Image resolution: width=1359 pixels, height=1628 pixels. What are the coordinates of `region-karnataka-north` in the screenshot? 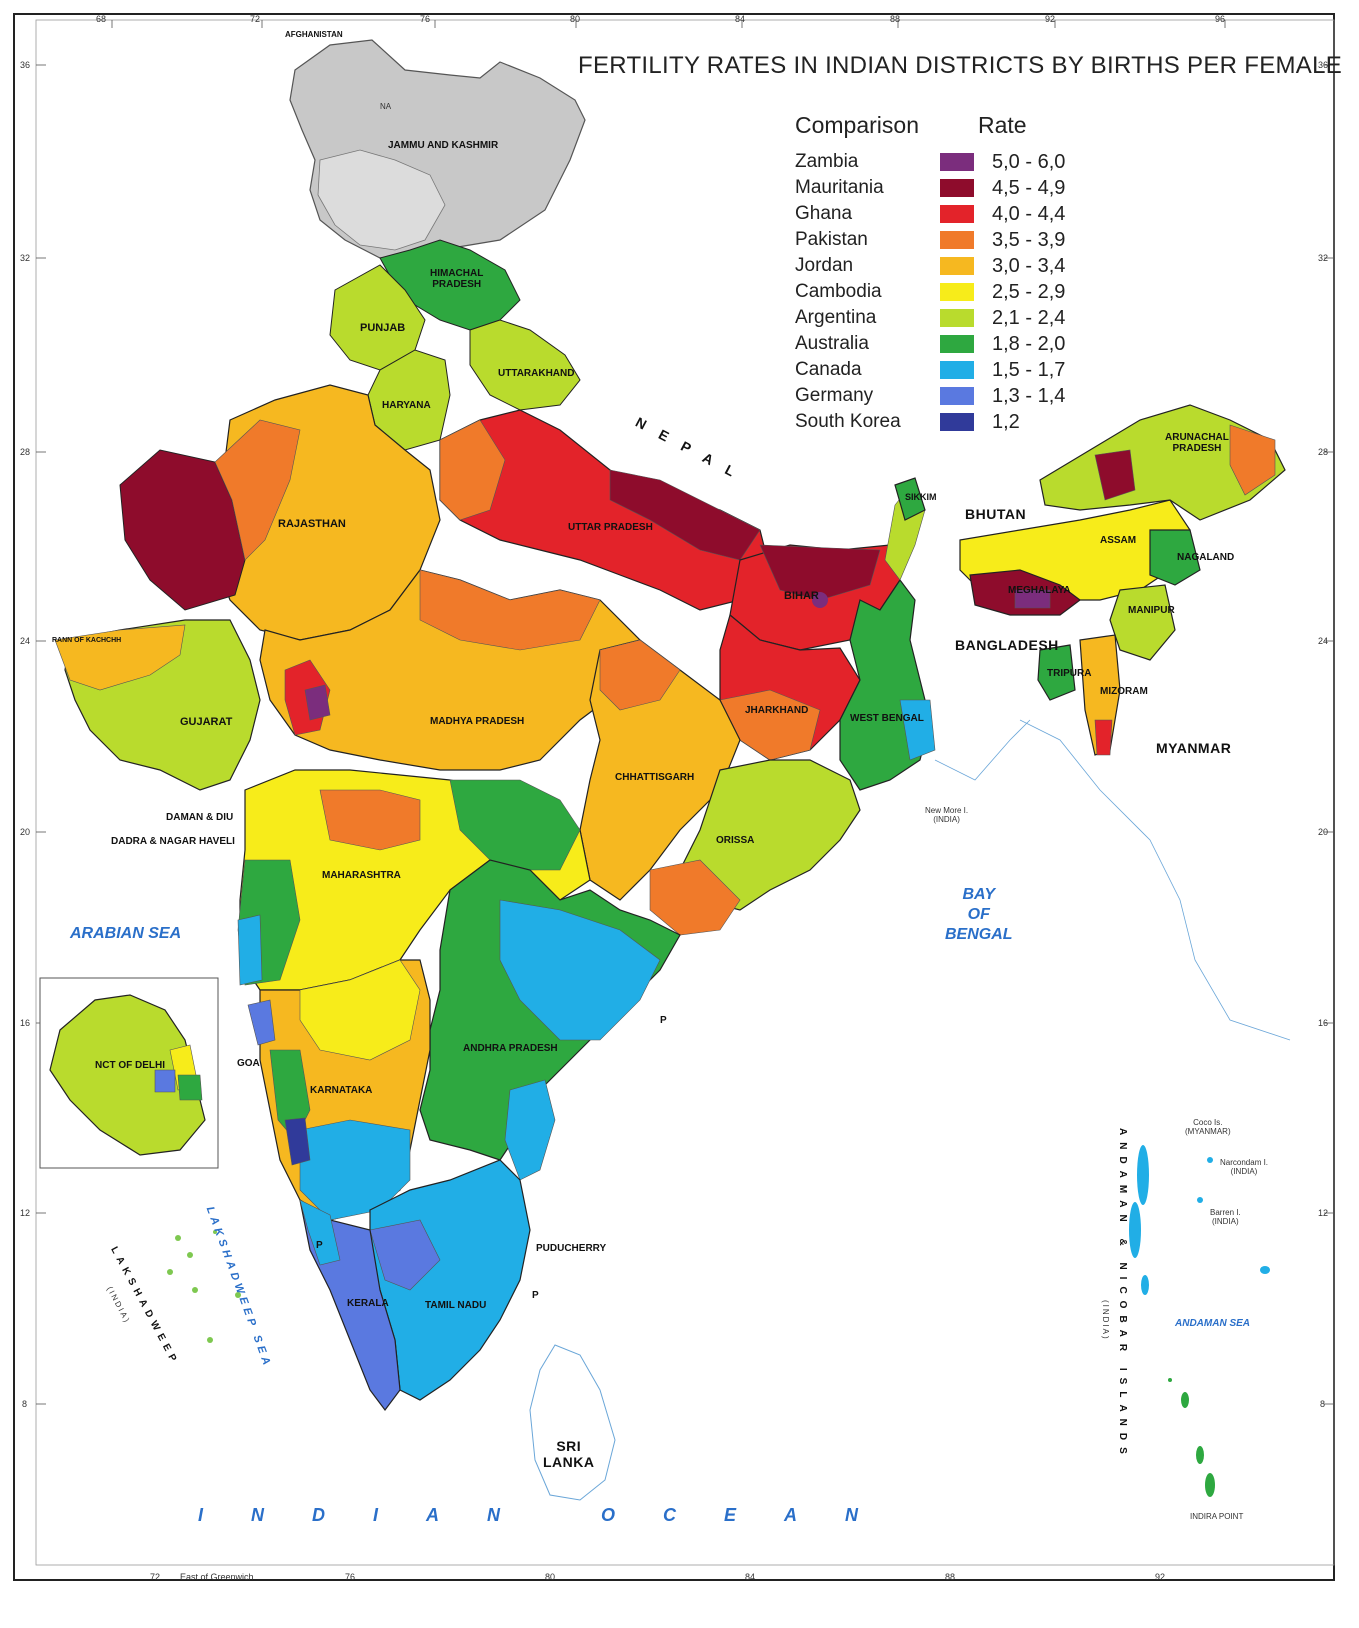 It's located at (360, 1010).